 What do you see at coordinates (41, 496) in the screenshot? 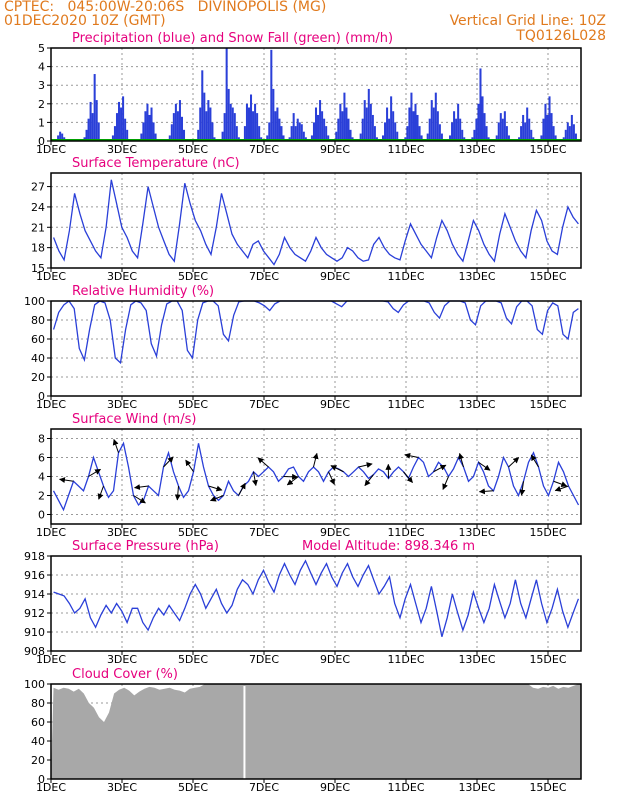
I see `wind-ytick-label: 2` at bounding box center [41, 496].